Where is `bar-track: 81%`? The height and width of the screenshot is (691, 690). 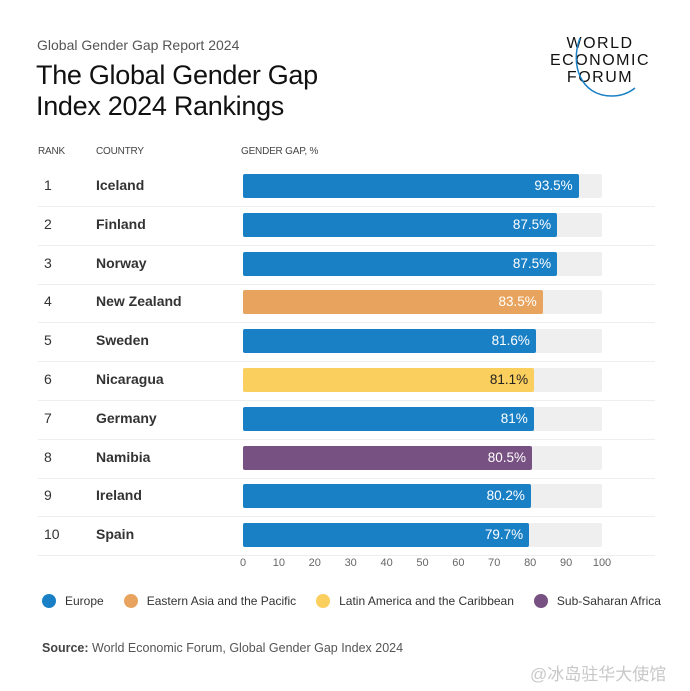
bar-track: 81% is located at coordinates (422, 418).